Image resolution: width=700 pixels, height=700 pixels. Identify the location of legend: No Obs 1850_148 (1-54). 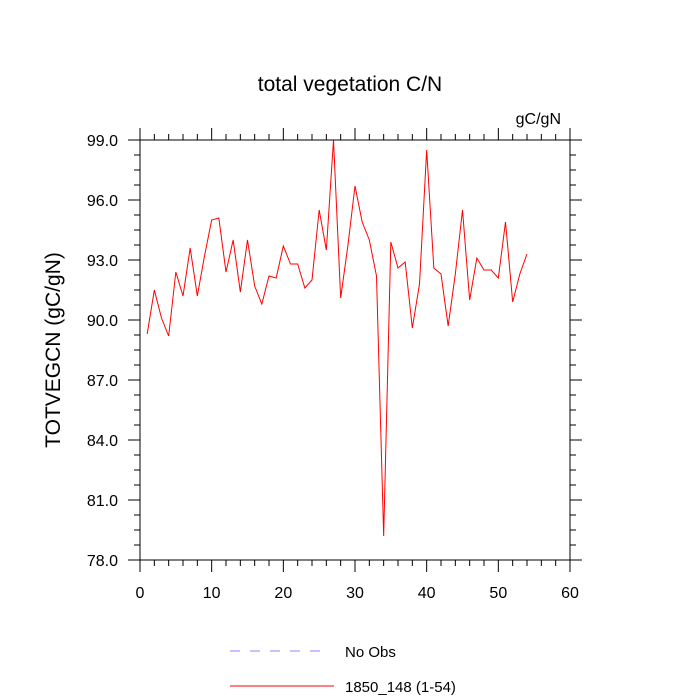
(343, 670).